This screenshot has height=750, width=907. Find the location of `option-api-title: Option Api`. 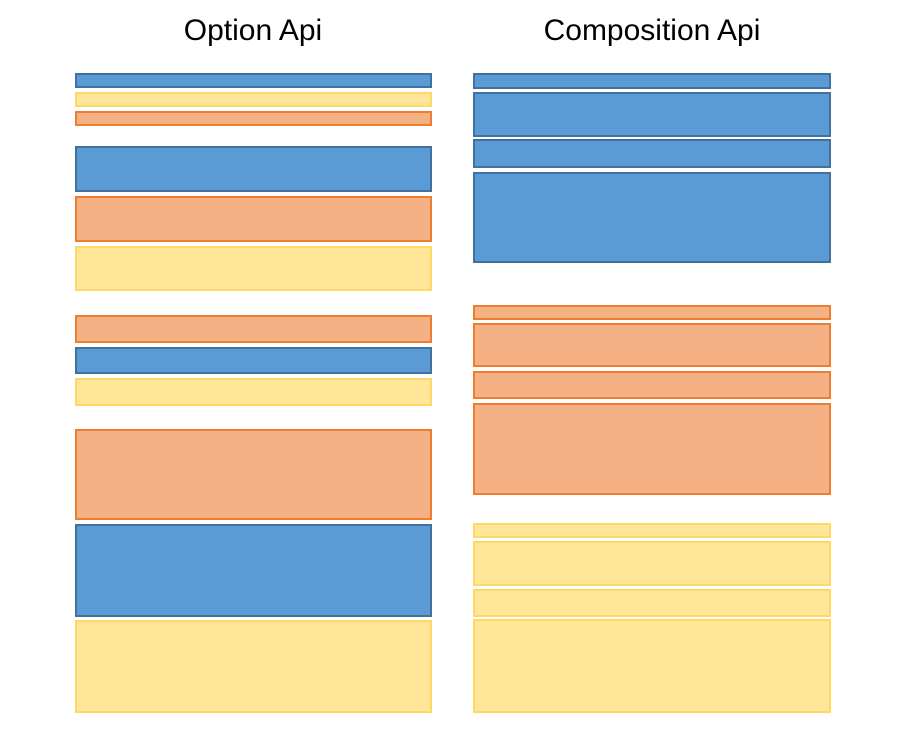

option-api-title: Option Api is located at coordinates (253, 30).